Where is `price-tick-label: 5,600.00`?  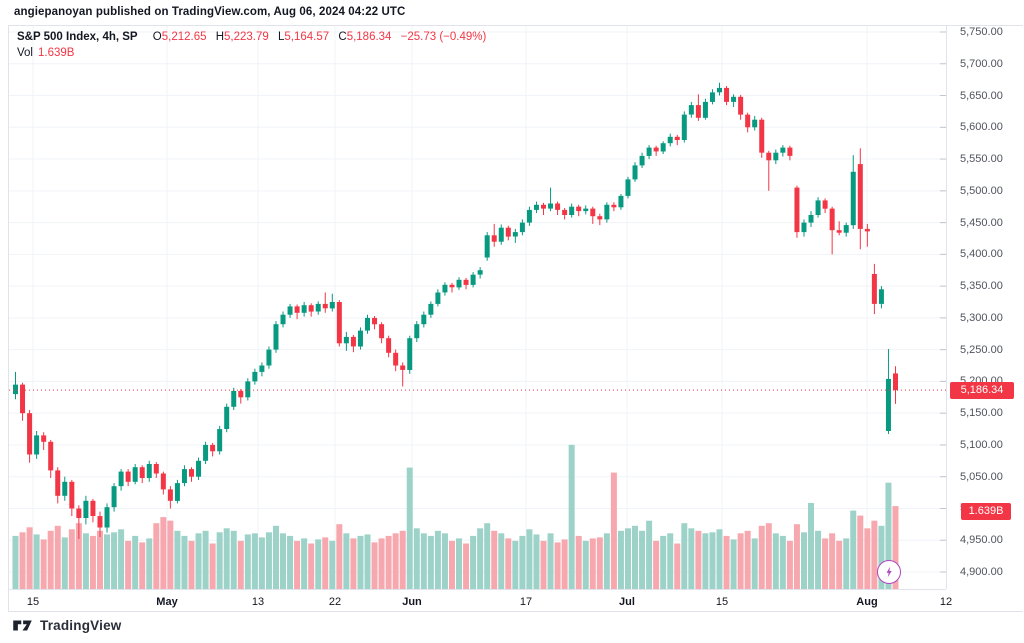 price-tick-label: 5,600.00 is located at coordinates (981, 127).